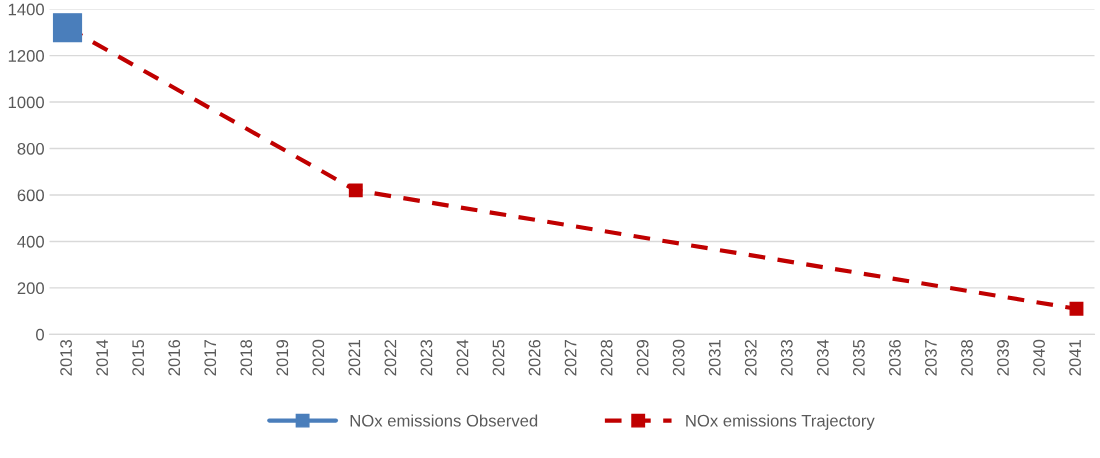  Describe the element at coordinates (26, 9) in the screenshot. I see `y-tick-label: 1400` at that location.